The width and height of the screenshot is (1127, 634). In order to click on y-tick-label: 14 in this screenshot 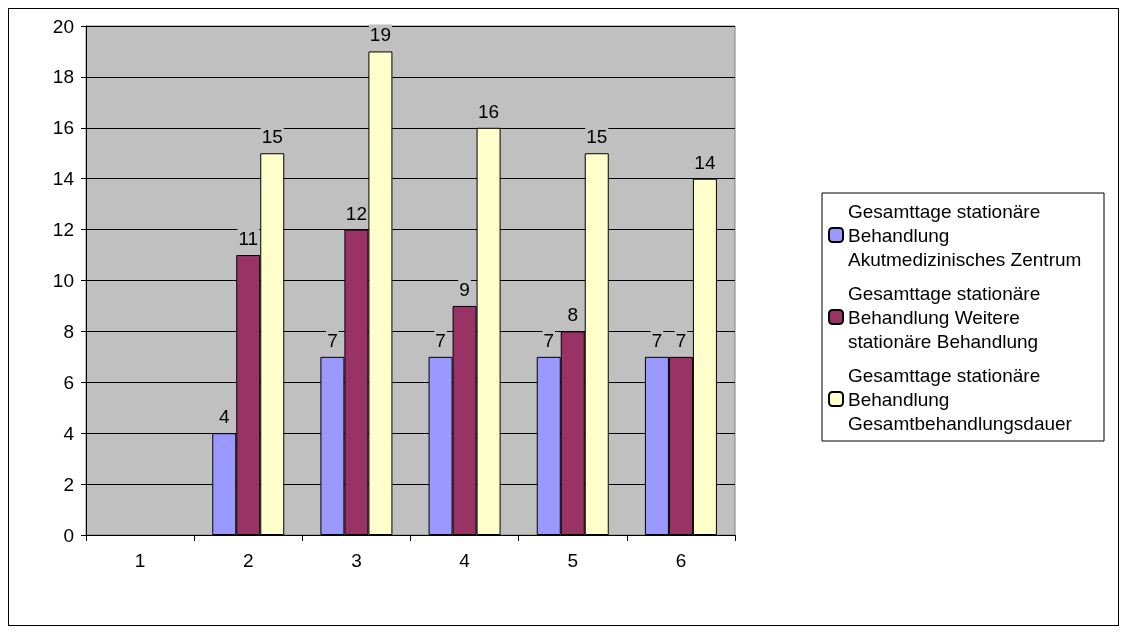, I will do `click(63, 179)`.